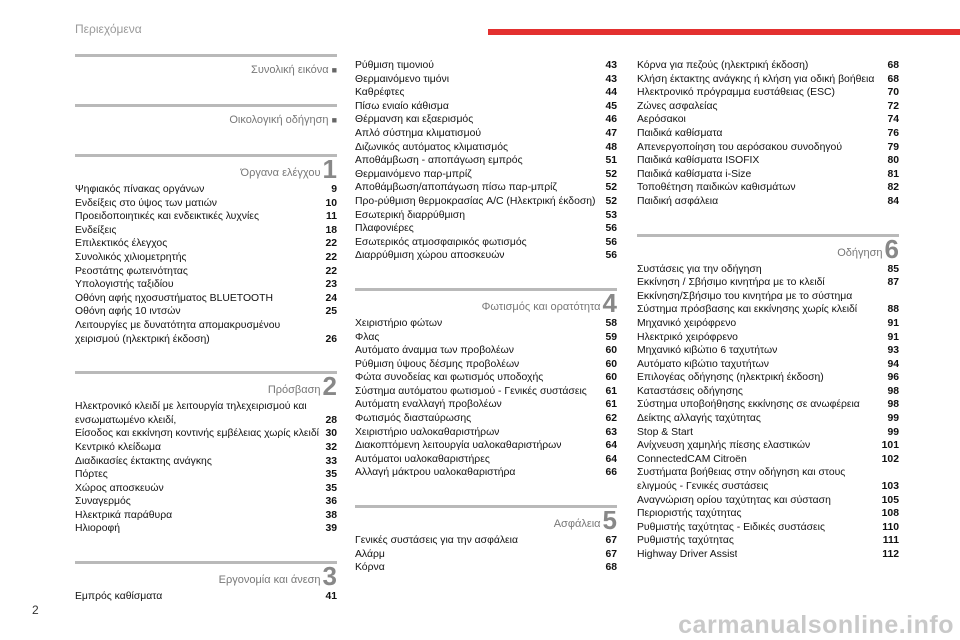  What do you see at coordinates (768, 487) in the screenshot?
I see `entry-line: ελιγμούς - Γενικές συστάσεις 103` at bounding box center [768, 487].